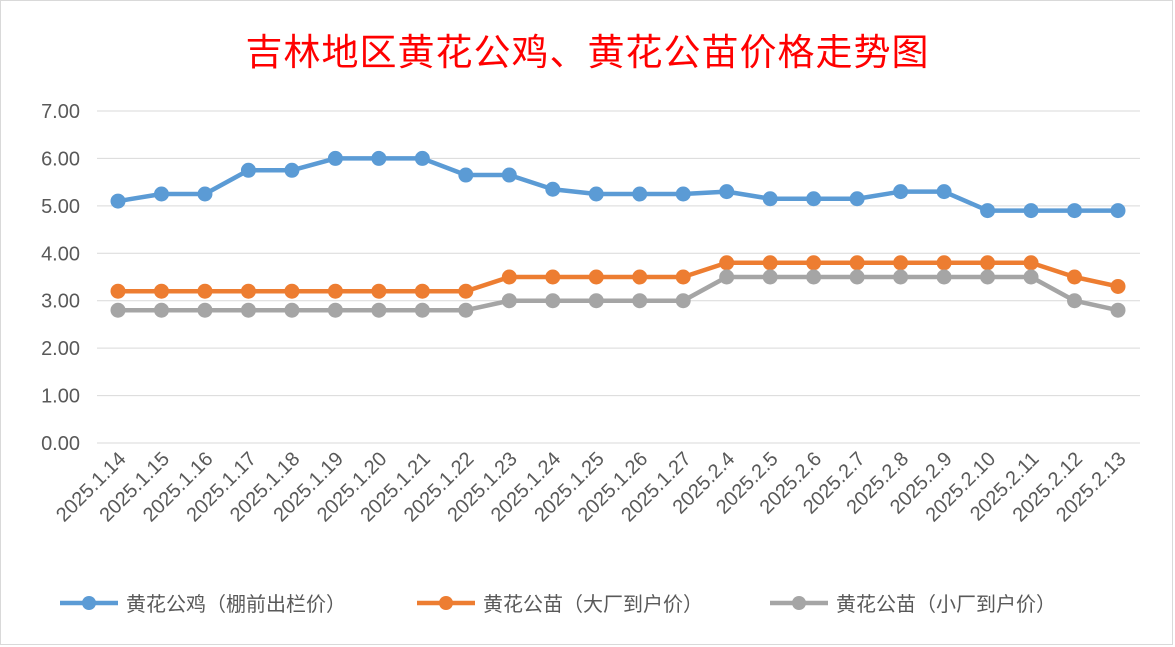 The width and height of the screenshot is (1175, 647). What do you see at coordinates (60, 112) in the screenshot?
I see `y-tick-label: 7.00` at bounding box center [60, 112].